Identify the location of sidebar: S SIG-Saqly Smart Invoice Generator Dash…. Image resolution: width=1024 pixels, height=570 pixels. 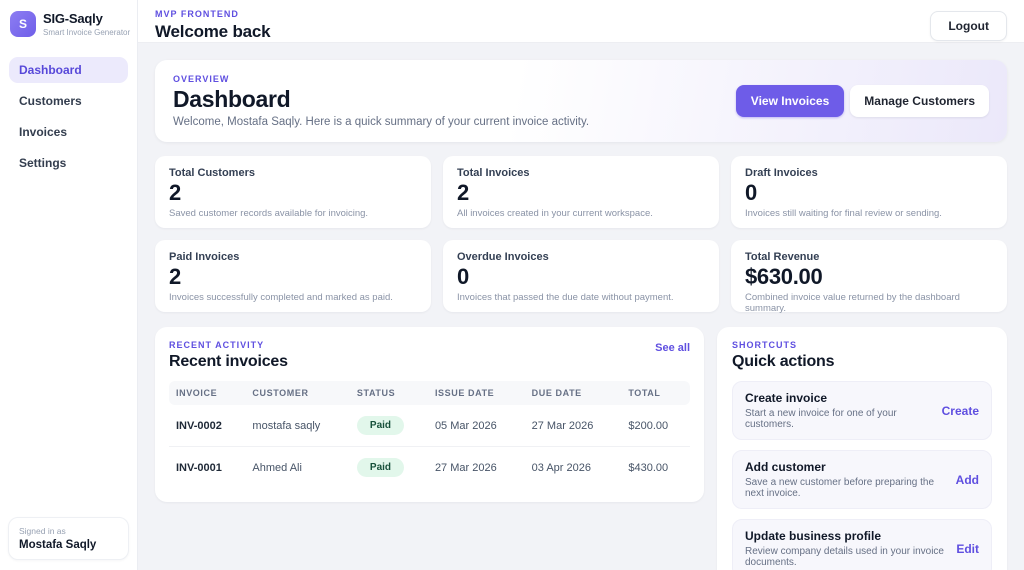
(69, 285).